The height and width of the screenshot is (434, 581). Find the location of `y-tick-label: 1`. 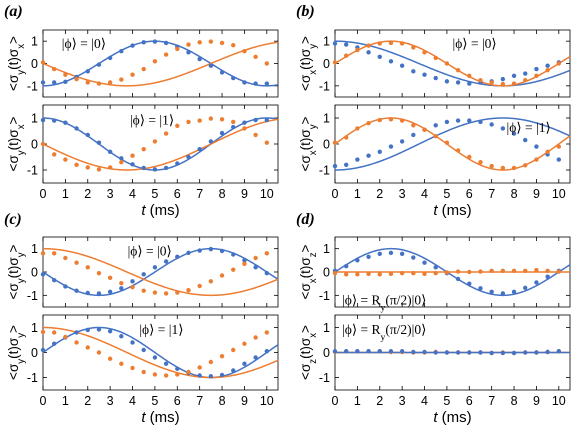

y-tick-label: 1 is located at coordinates (34, 119).